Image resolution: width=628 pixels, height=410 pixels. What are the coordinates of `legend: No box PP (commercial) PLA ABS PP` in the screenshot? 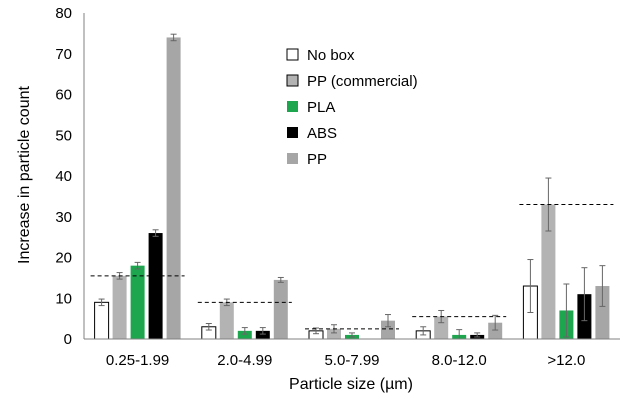 It's located at (352, 107).